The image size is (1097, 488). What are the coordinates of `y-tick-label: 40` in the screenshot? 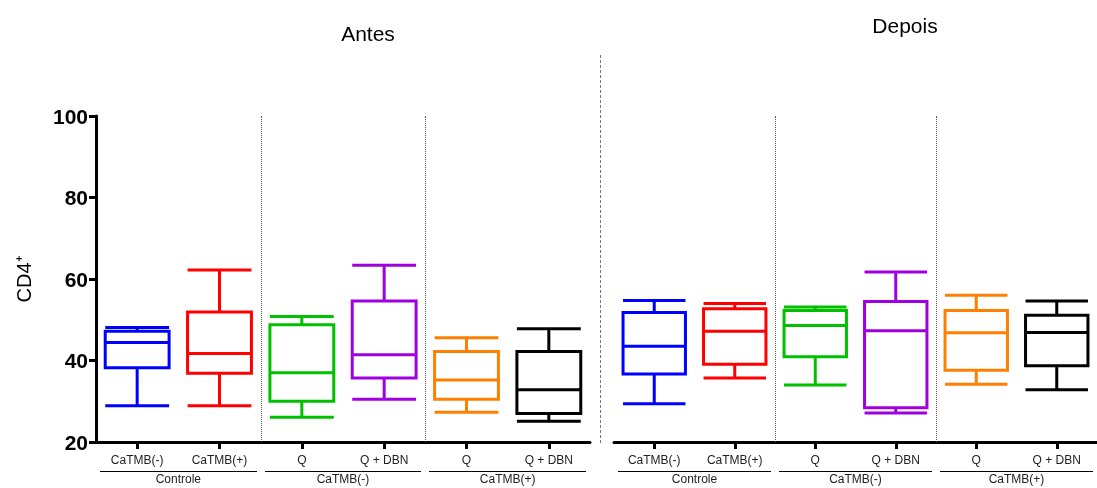 It's located at (76, 360).